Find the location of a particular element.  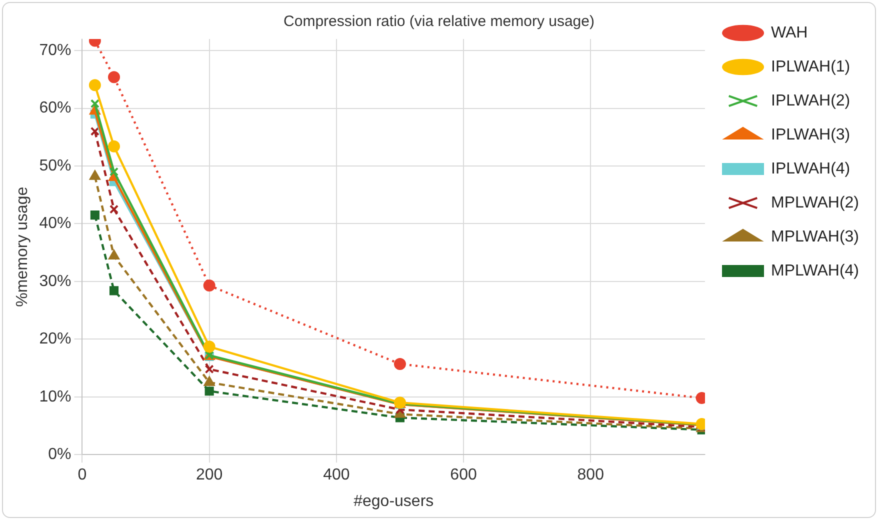

y-tick-label: 10% is located at coordinates (55, 397).